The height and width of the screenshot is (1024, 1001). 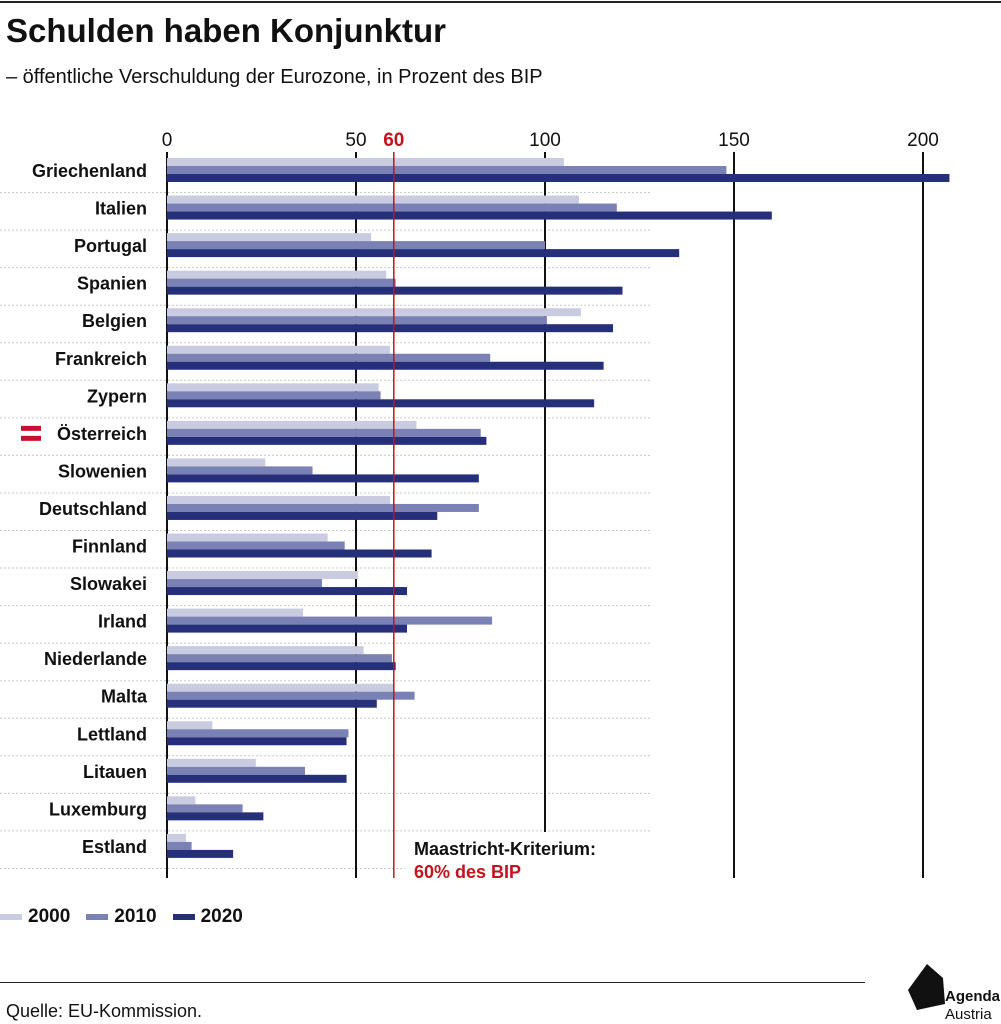 I want to click on bar-slowakei-2000, so click(x=262, y=575).